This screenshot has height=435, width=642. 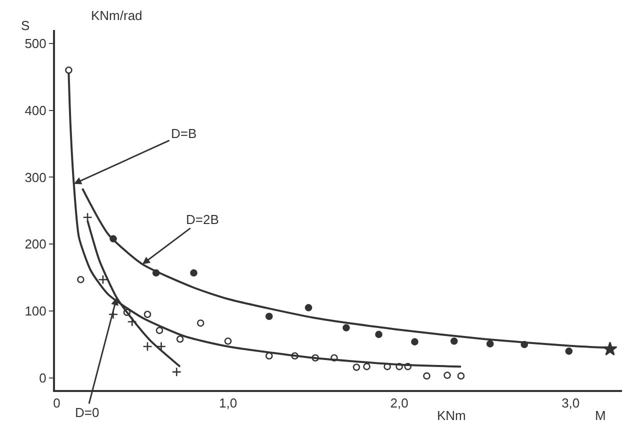 I want to click on x-axis-title: M, so click(x=600, y=415).